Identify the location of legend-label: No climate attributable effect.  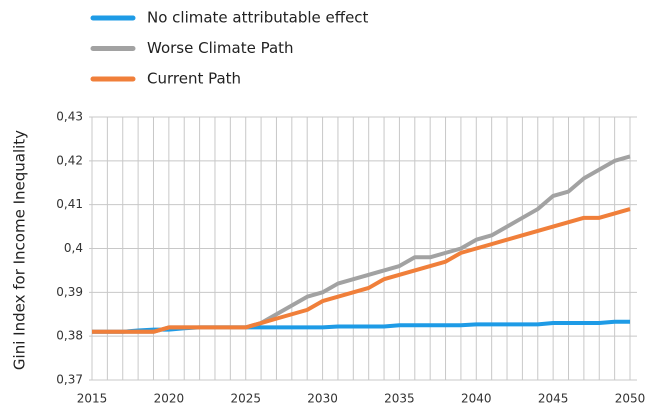
(258, 18).